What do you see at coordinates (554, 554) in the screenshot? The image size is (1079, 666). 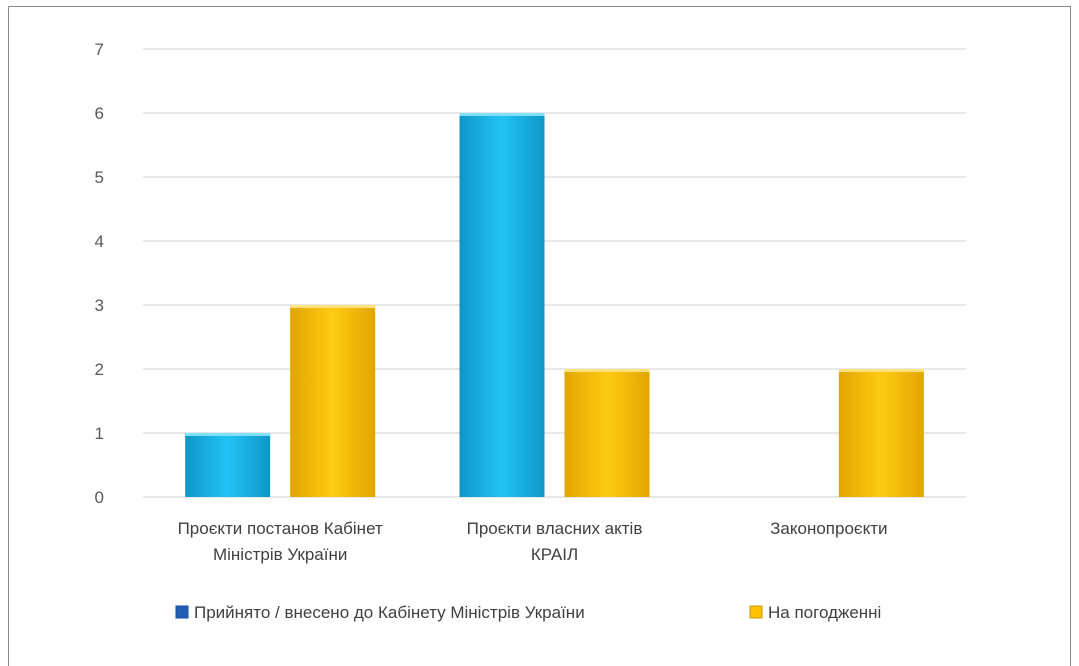 I see `category-label-line: КРАІЛ` at bounding box center [554, 554].